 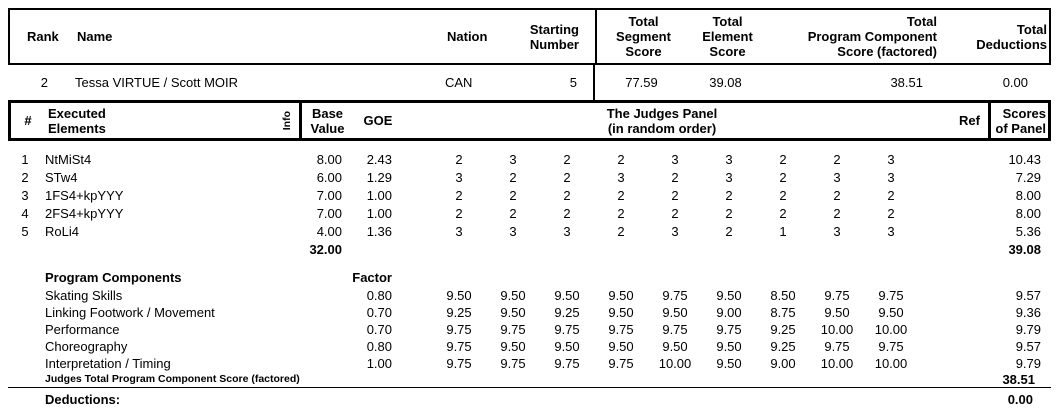 What do you see at coordinates (482, 36) in the screenshot?
I see `nation-header: Nation` at bounding box center [482, 36].